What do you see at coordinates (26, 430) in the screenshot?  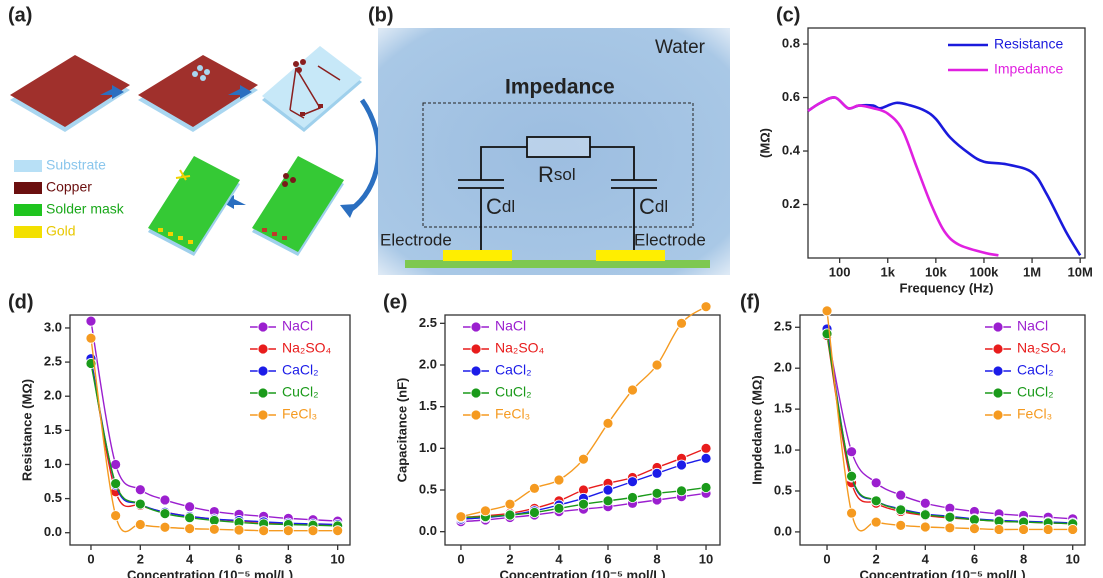 I see `y-axis-label: Resistance (MΩ)` at bounding box center [26, 430].